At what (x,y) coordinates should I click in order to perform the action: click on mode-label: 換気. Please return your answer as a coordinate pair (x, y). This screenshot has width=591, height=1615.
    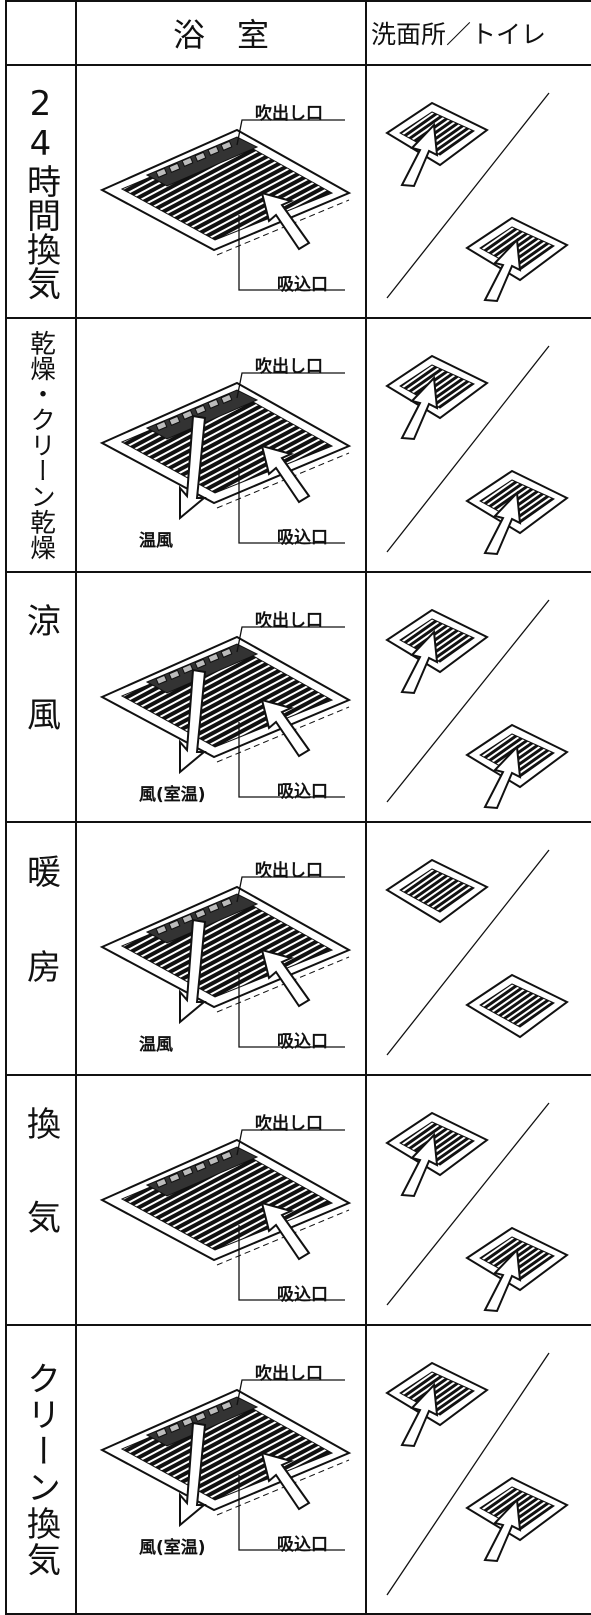
    Looking at the image, I should click on (40, 1200).